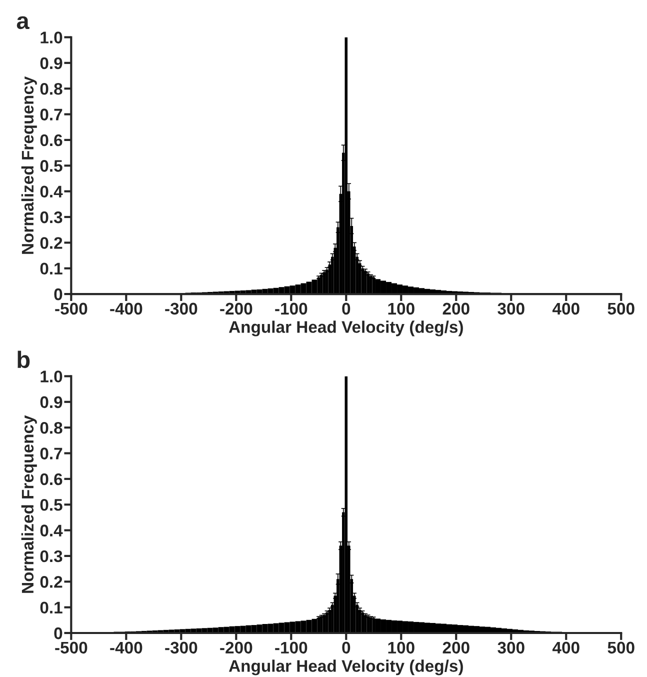 This screenshot has width=647, height=677. What do you see at coordinates (23, 23) in the screenshot?
I see `chart-title: a` at bounding box center [23, 23].